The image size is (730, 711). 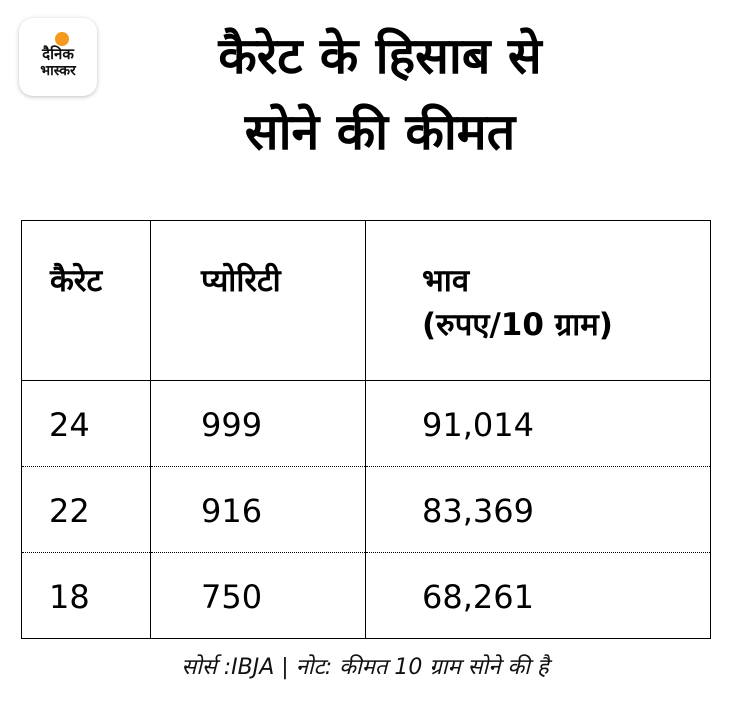 What do you see at coordinates (241, 281) in the screenshot?
I see `header-purity-label: प्योरिटी` at bounding box center [241, 281].